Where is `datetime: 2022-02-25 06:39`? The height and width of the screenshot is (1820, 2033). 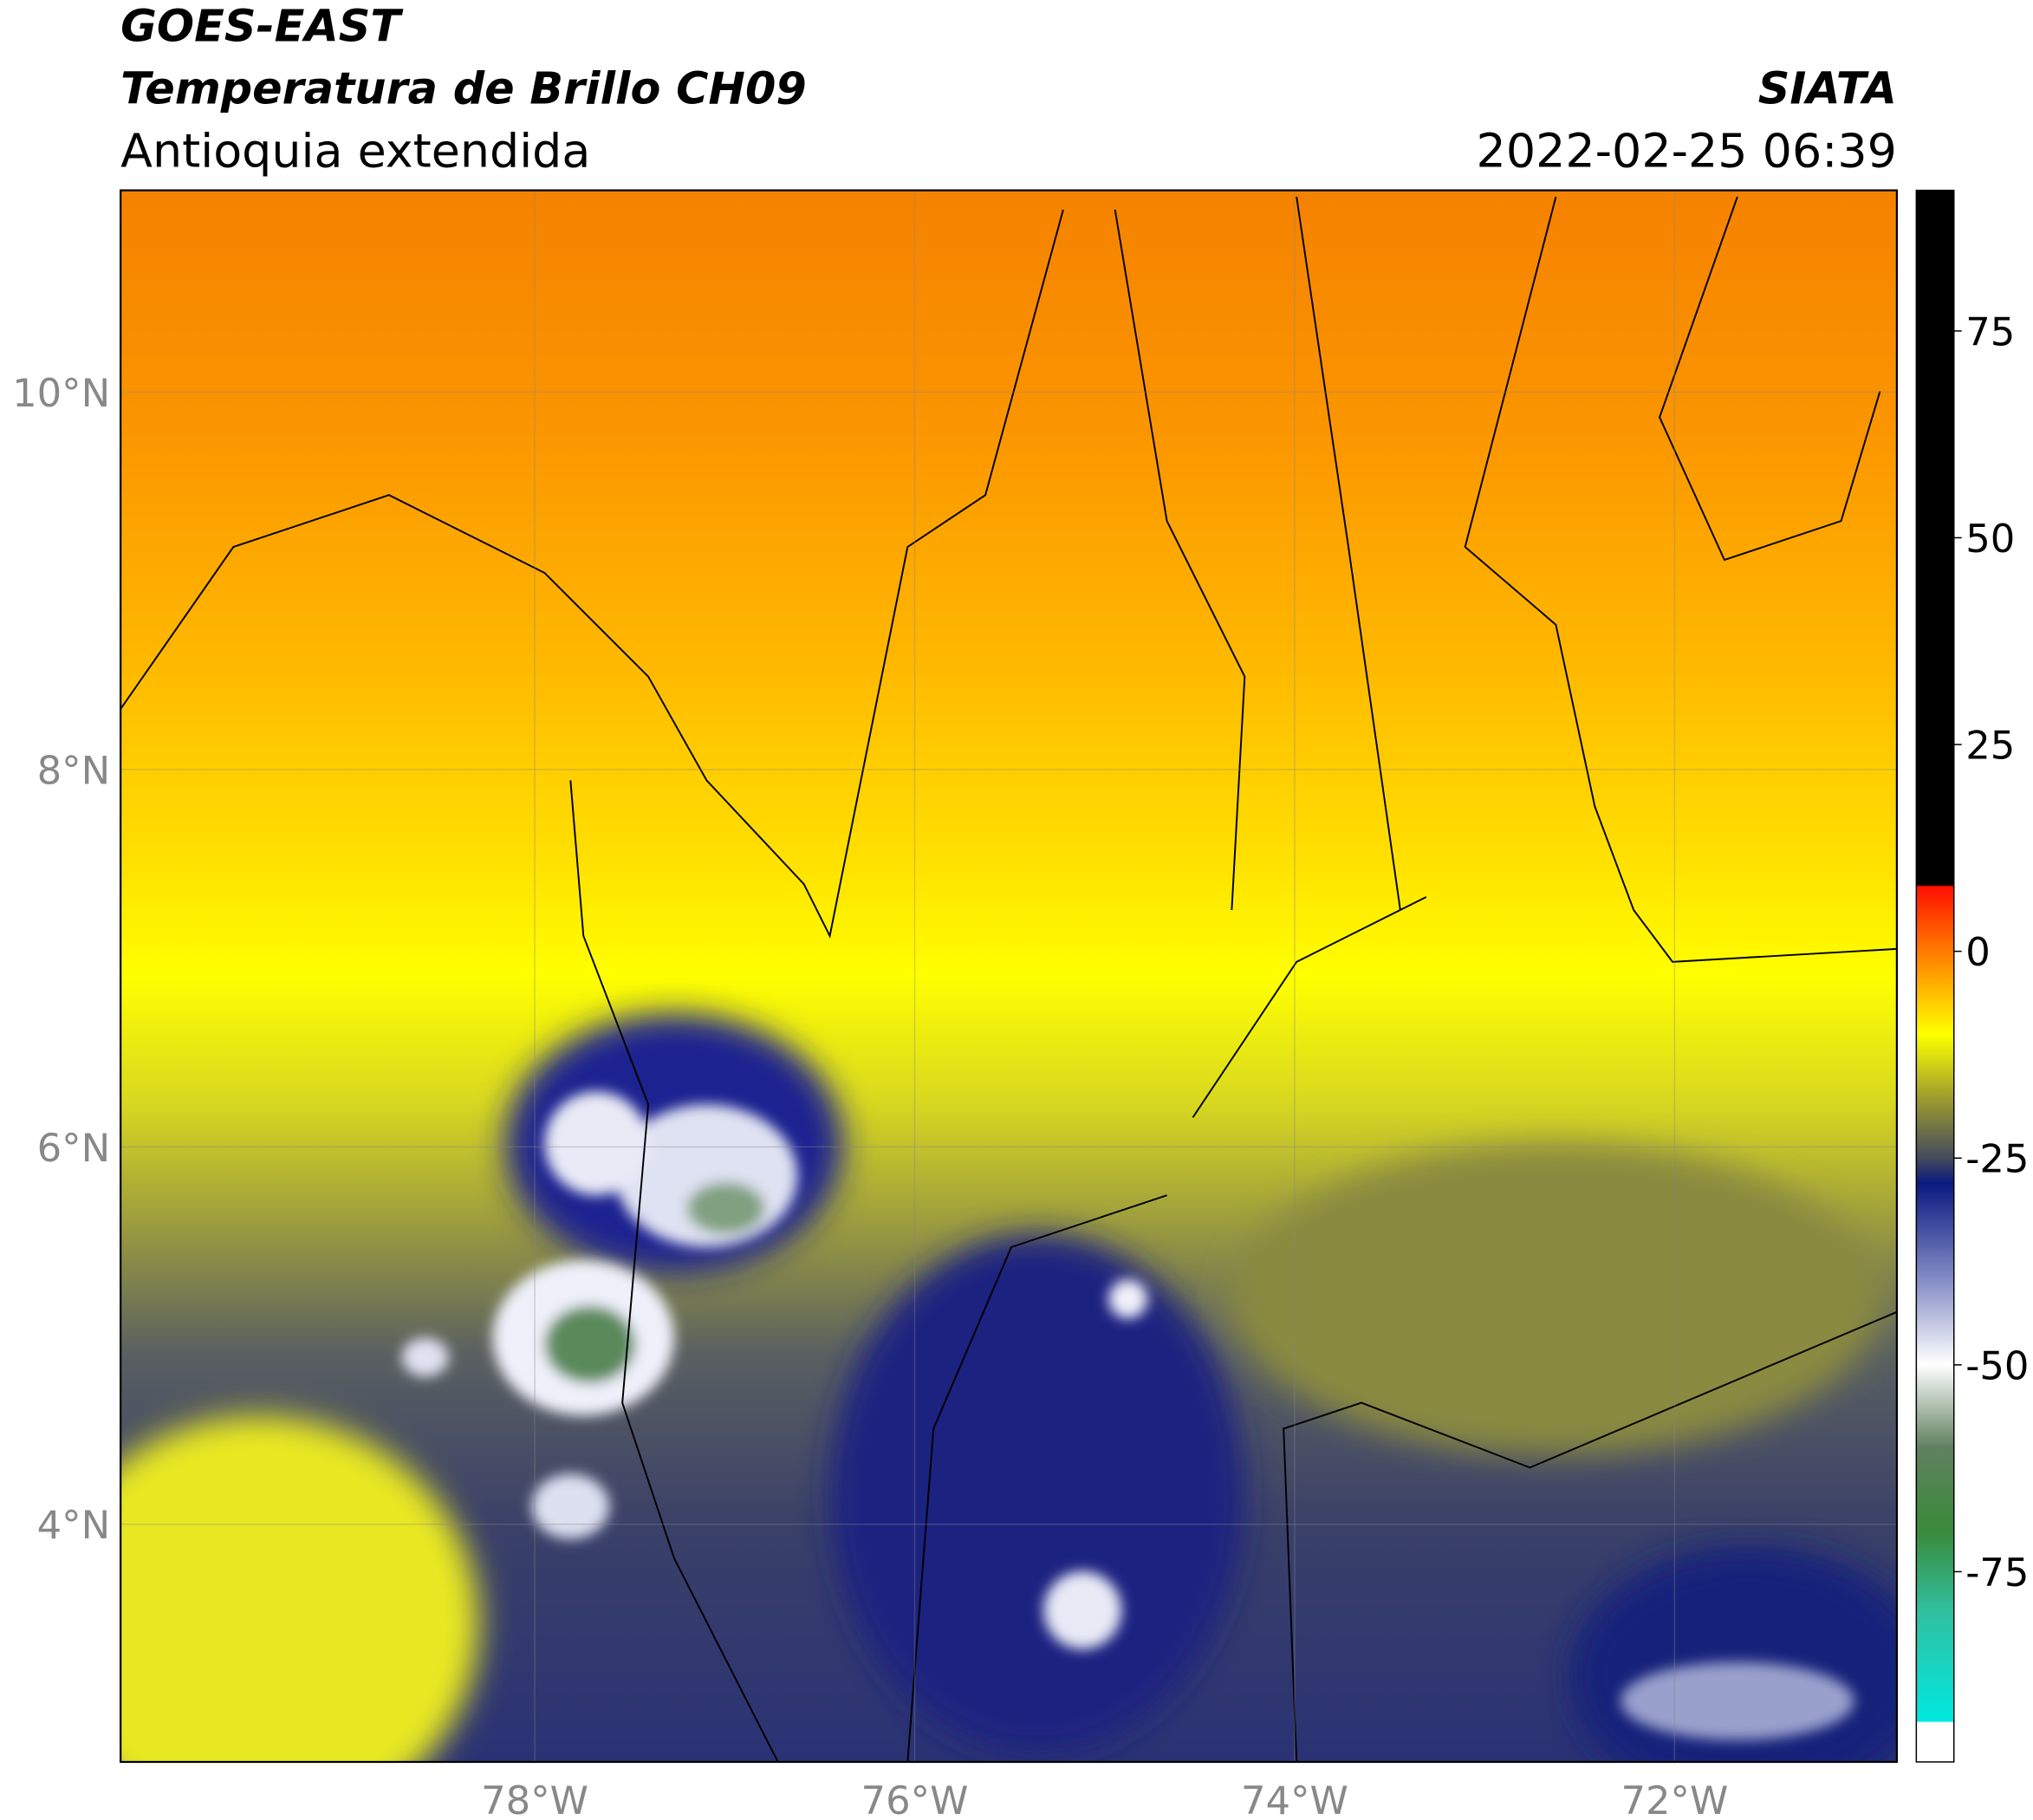 datetime: 2022-02-25 06:39 is located at coordinates (1687, 151).